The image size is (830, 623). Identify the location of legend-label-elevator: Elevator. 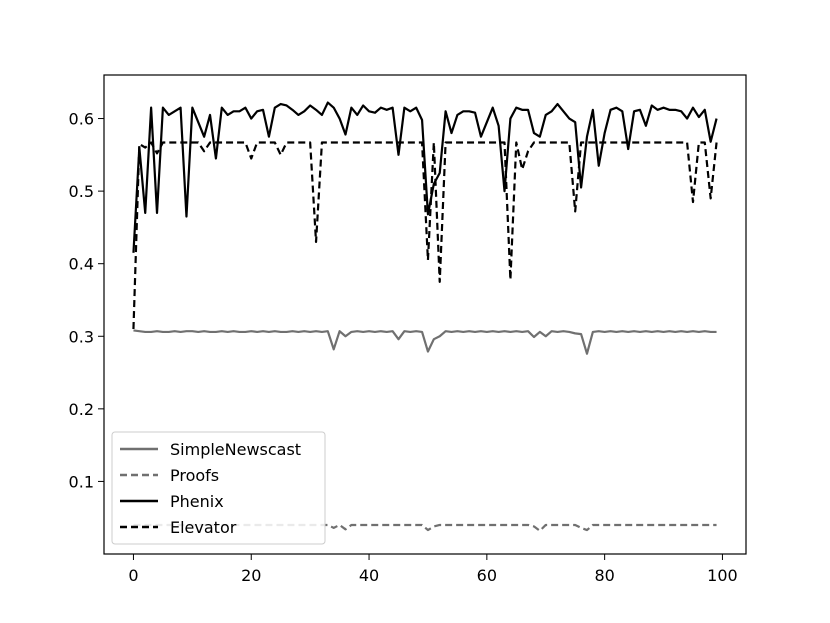
(203, 527).